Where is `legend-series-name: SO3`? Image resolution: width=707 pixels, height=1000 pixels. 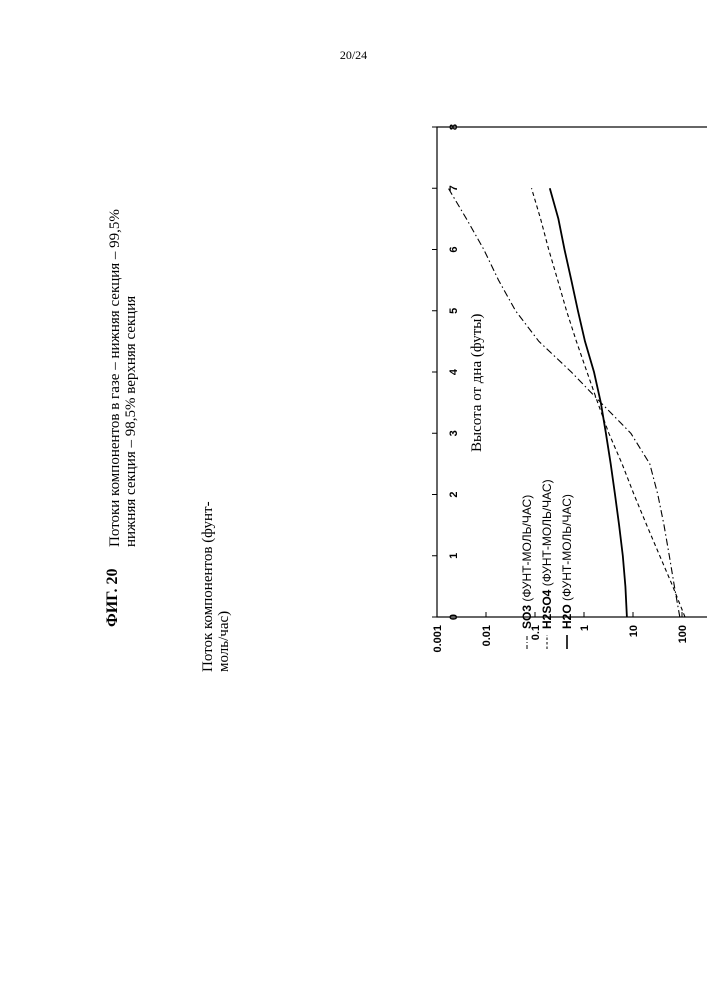 legend-series-name: SO3 is located at coordinates (527, 617).